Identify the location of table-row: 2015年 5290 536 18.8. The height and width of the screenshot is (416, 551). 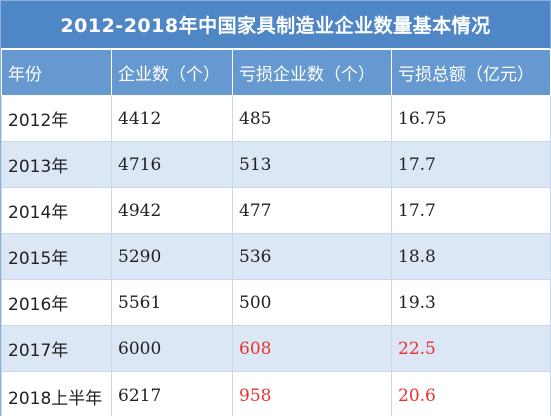
(276, 256).